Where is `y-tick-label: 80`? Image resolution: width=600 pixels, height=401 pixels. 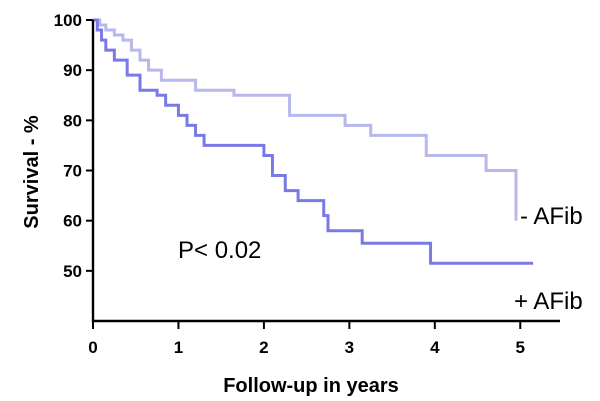 y-tick-label: 80 is located at coordinates (72, 120).